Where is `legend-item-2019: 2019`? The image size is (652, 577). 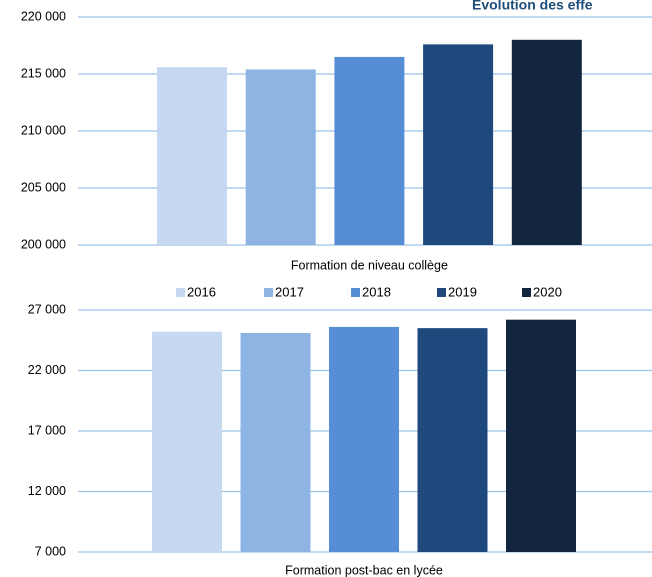 legend-item-2019: 2019 is located at coordinates (457, 291).